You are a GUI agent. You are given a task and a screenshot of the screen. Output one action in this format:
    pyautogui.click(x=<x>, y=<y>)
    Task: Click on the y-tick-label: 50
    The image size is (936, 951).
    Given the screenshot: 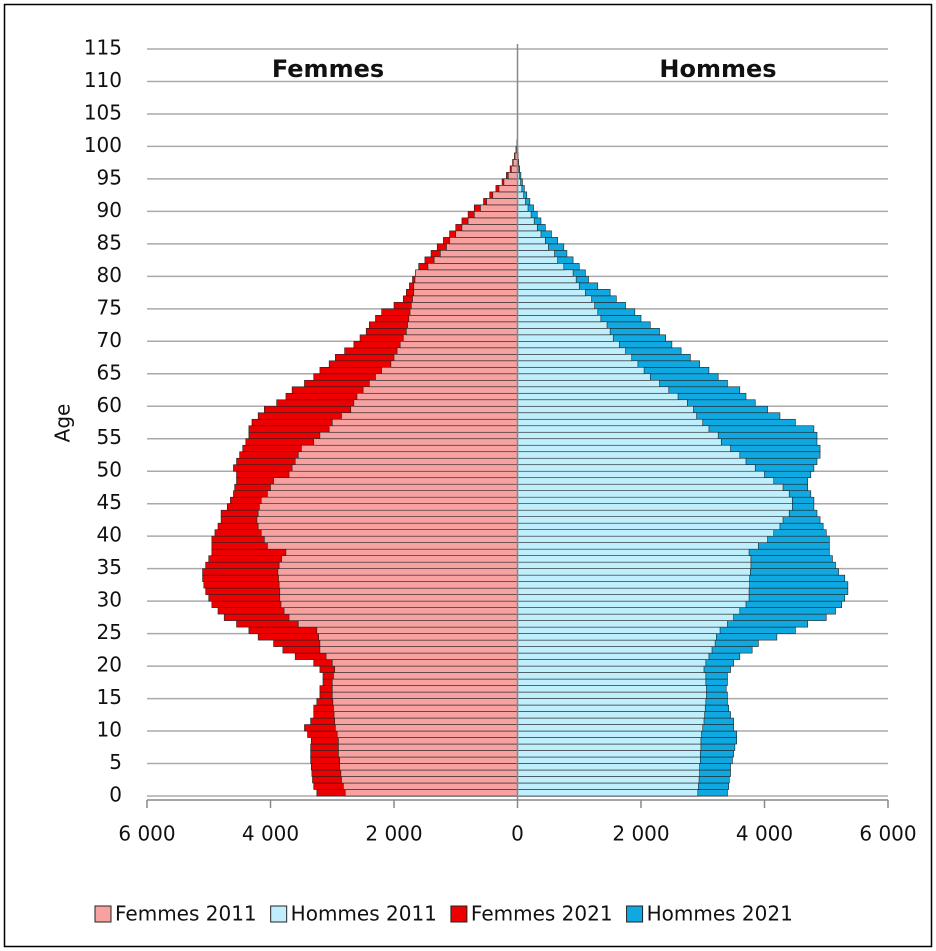 What is the action you would take?
    pyautogui.click(x=109, y=470)
    